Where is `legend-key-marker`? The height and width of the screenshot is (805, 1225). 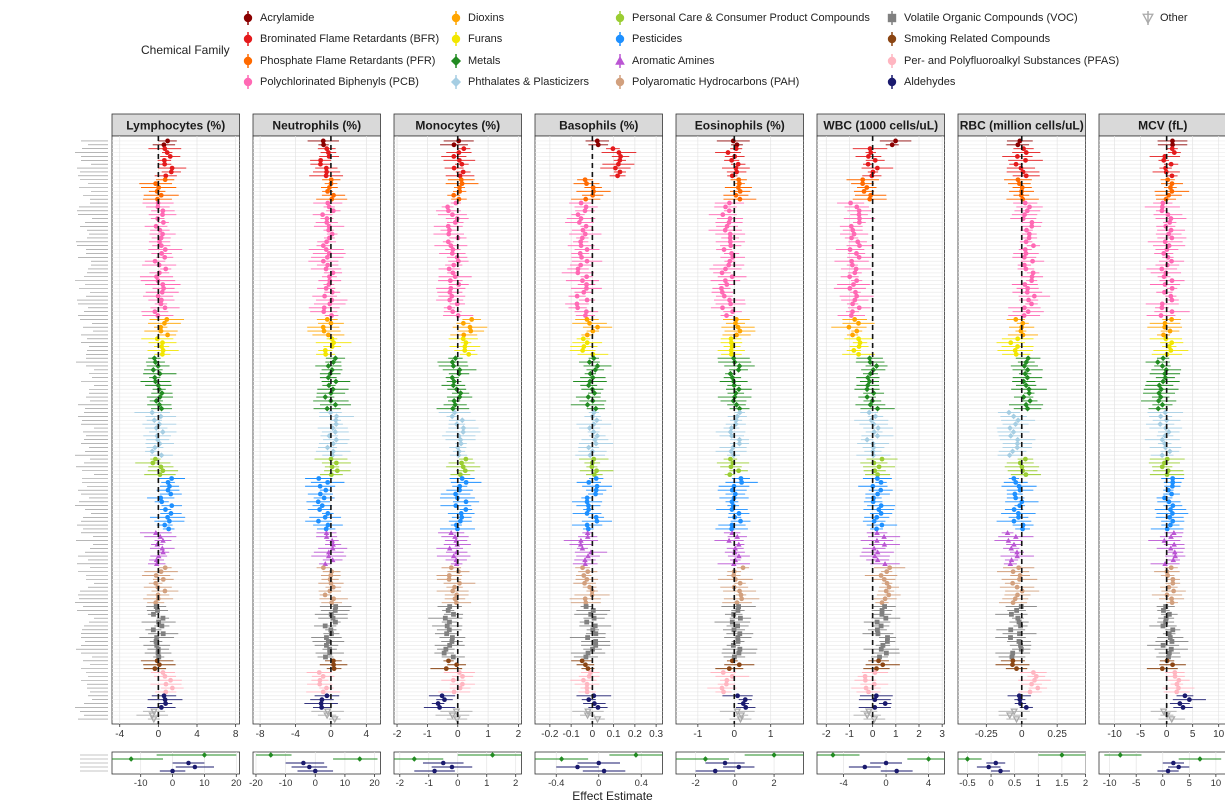 legend-key-marker is located at coordinates (620, 18).